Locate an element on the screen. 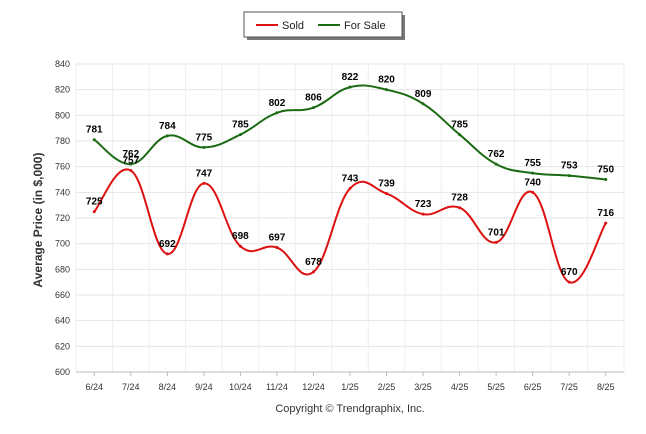  data-label-for-sale: 755 is located at coordinates (532, 163).